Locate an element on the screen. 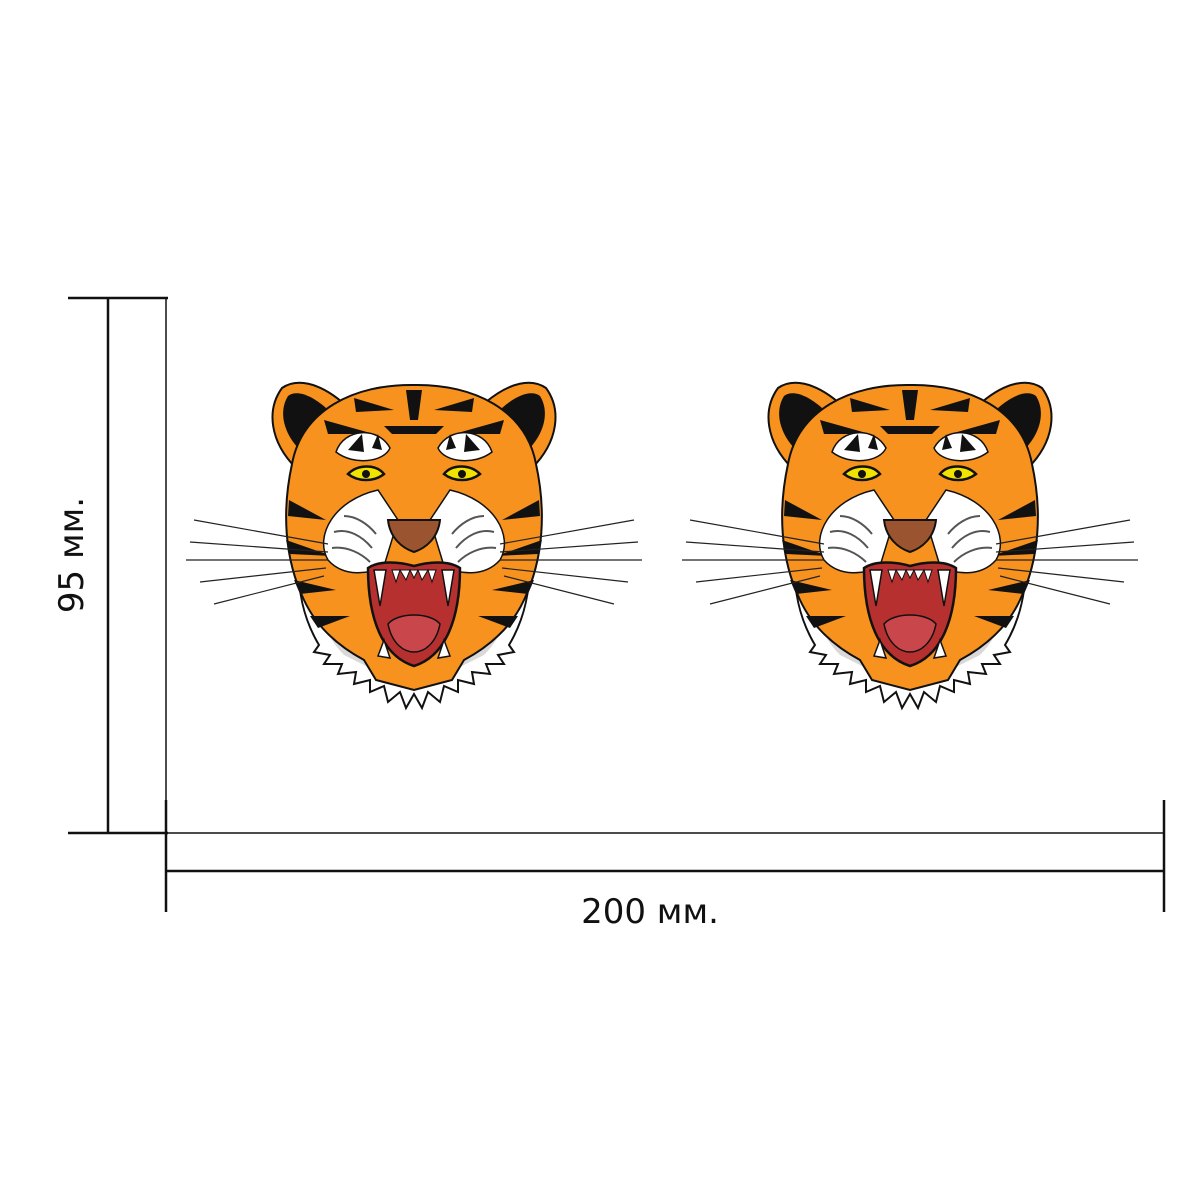  width-label: 200 мм. is located at coordinates (650, 912).